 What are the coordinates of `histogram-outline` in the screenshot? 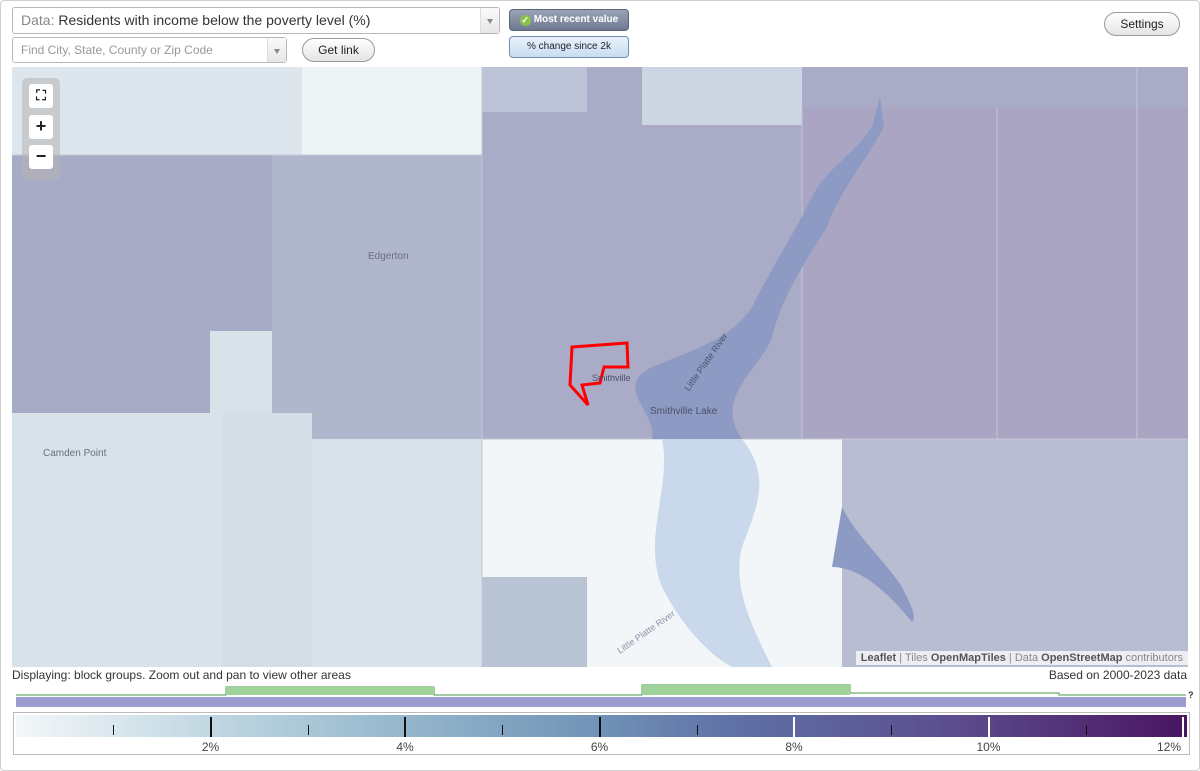 It's located at (601, 690).